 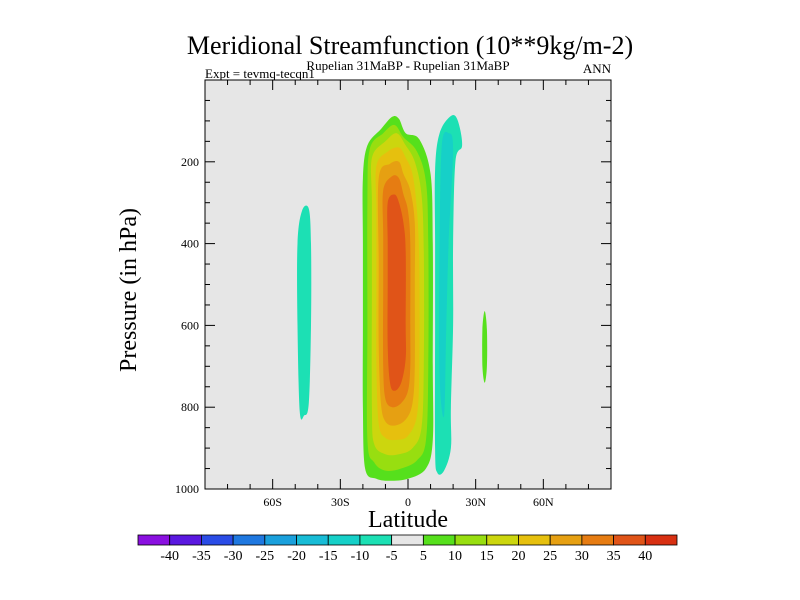 I want to click on x-tick-label: 30S, so click(x=340, y=502).